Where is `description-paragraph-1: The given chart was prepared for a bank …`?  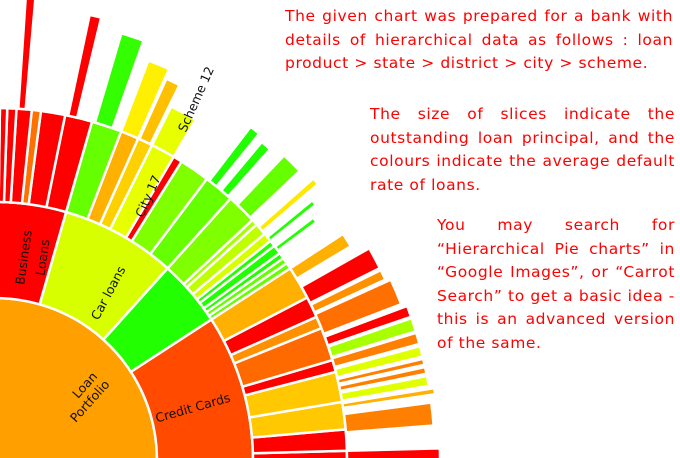
description-paragraph-1: The given chart was prepared for a bank … is located at coordinates (479, 39).